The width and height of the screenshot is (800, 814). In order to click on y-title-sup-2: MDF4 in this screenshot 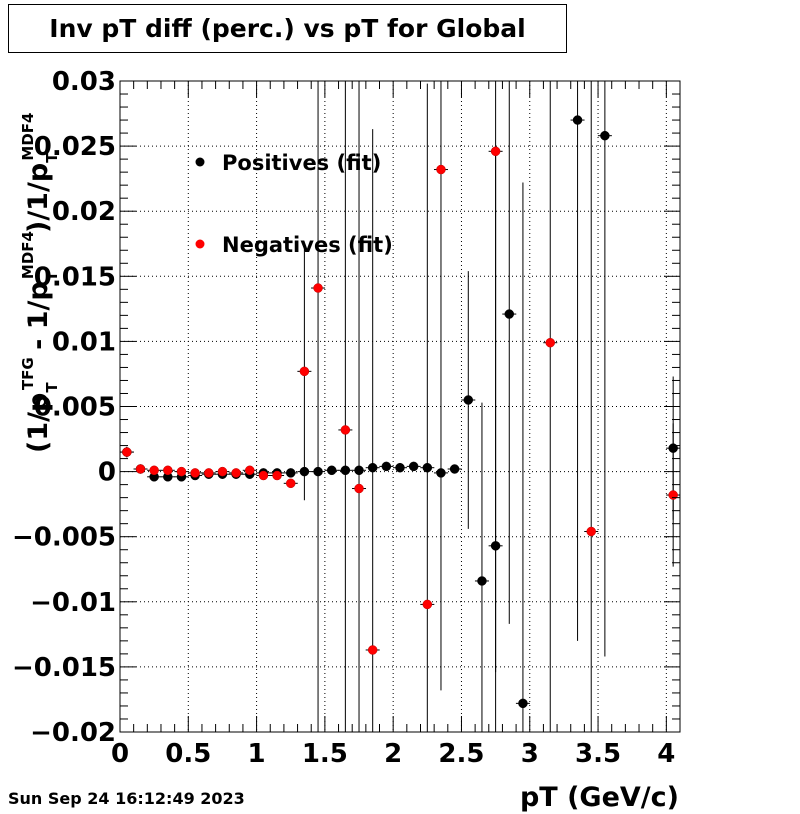, I will do `click(28, 255)`.